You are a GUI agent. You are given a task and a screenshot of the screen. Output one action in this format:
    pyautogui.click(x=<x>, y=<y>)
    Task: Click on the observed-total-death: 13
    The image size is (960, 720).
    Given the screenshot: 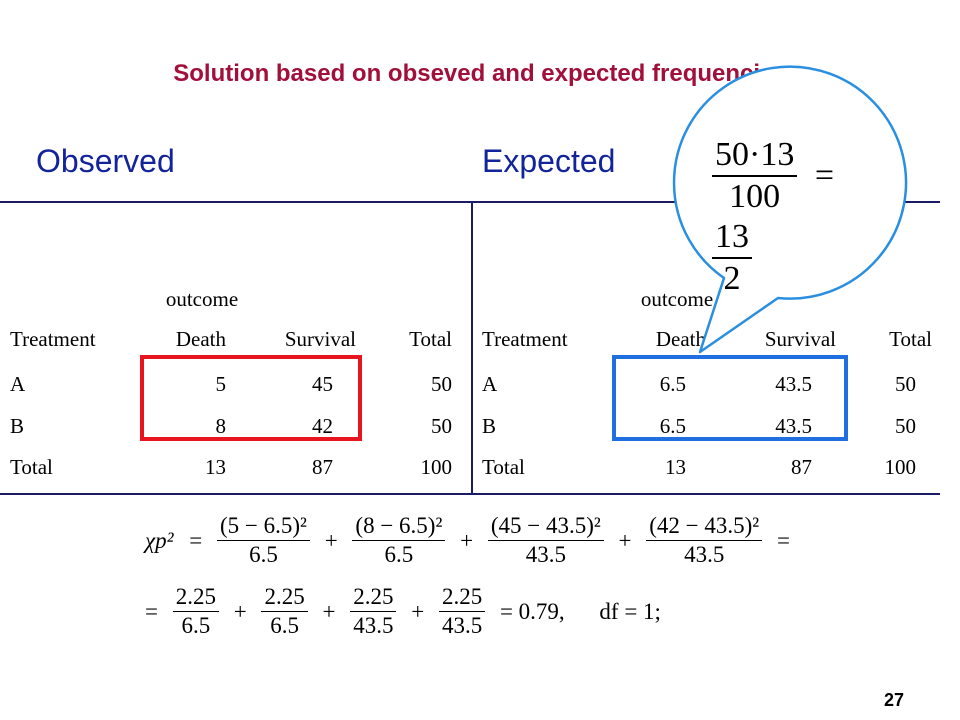 What is the action you would take?
    pyautogui.click(x=215, y=467)
    